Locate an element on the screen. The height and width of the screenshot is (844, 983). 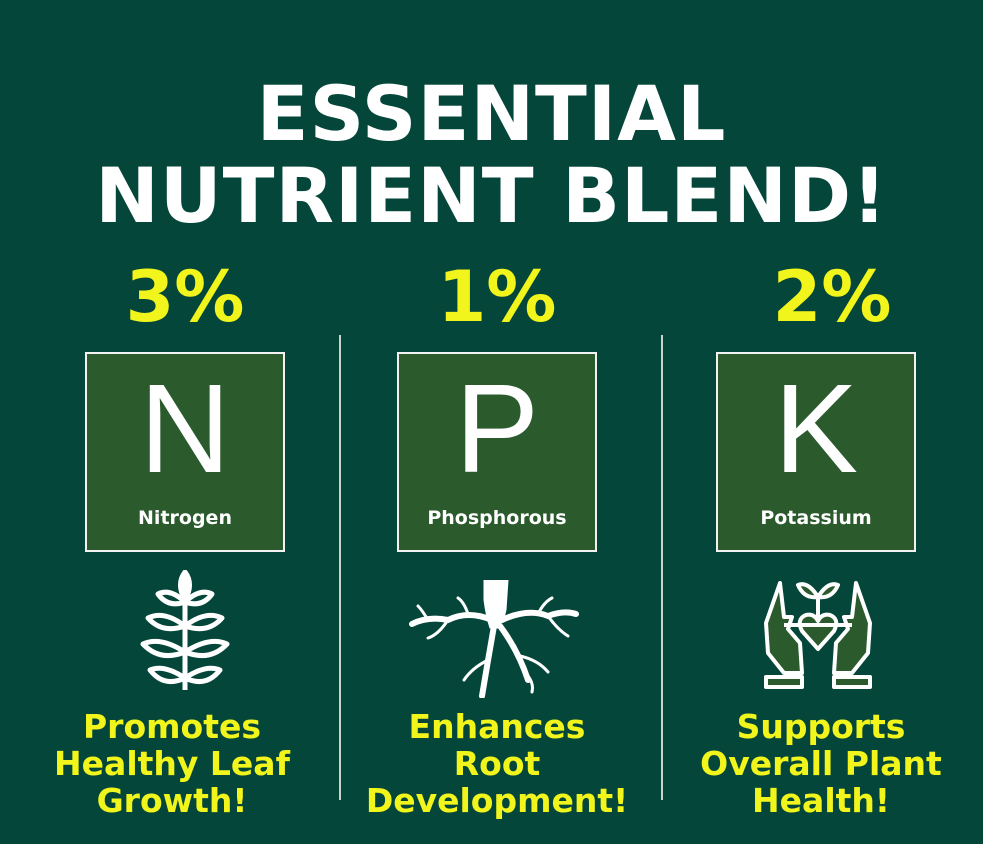
caption-line: Healthy Leaf is located at coordinates (172, 763).